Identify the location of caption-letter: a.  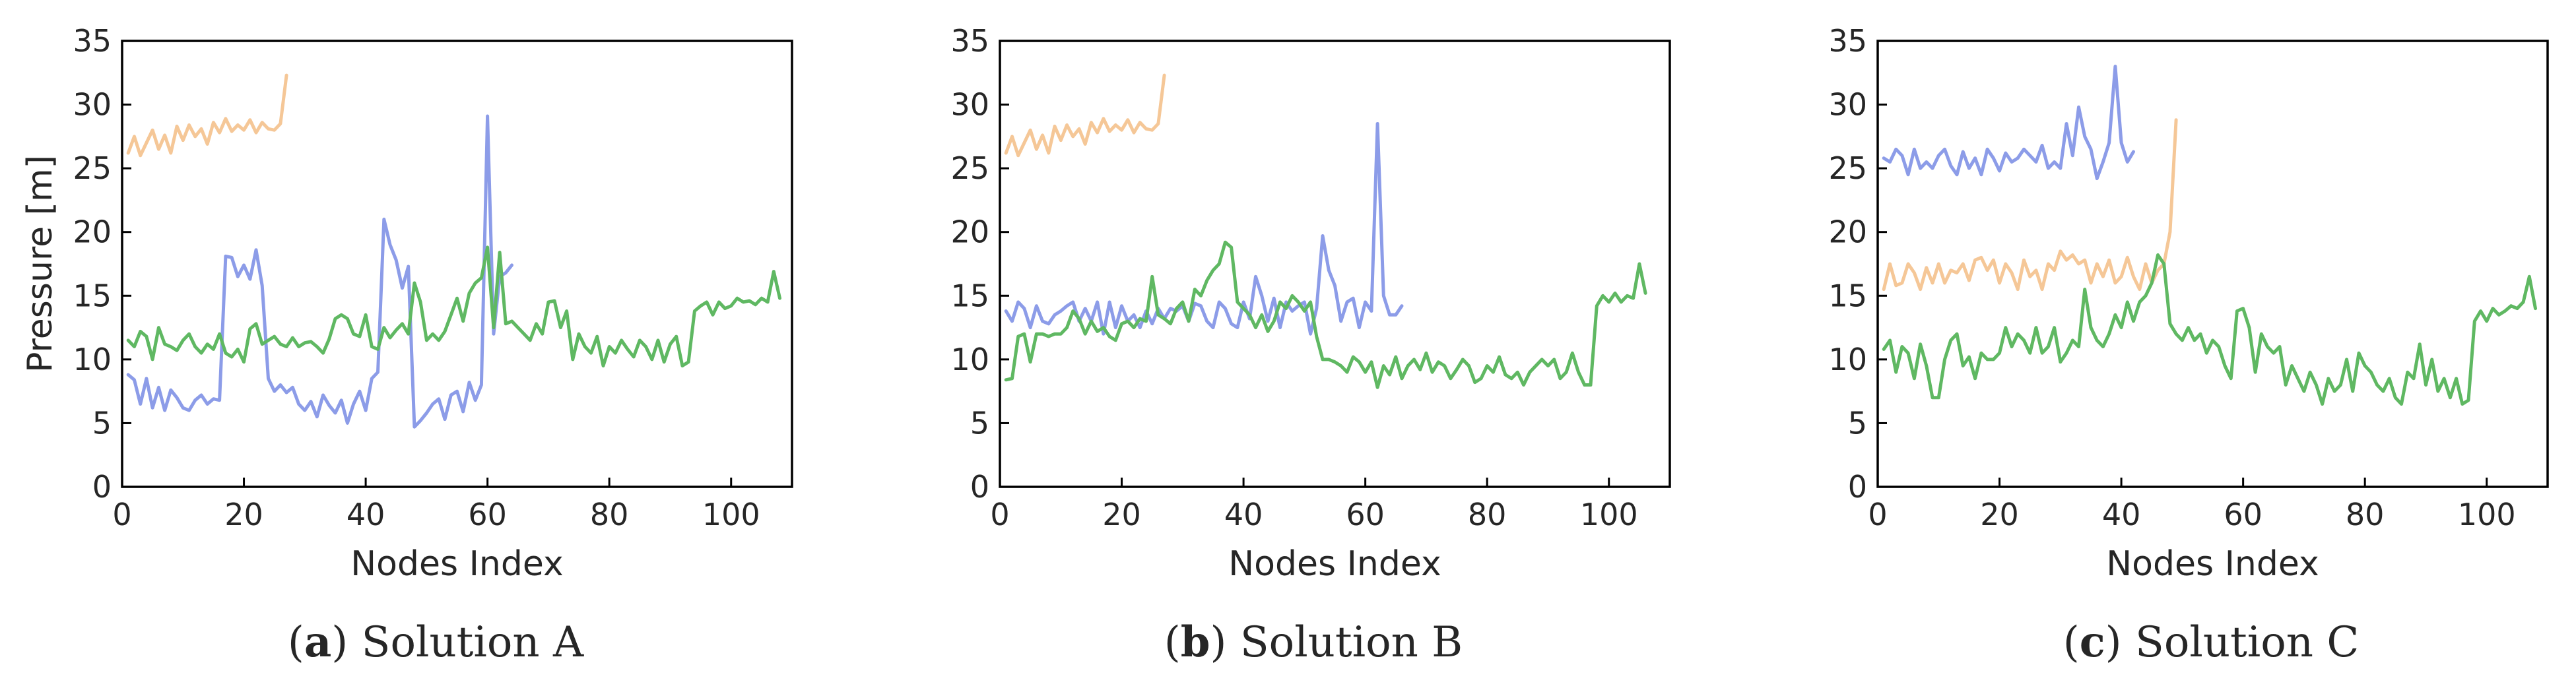
(317, 642).